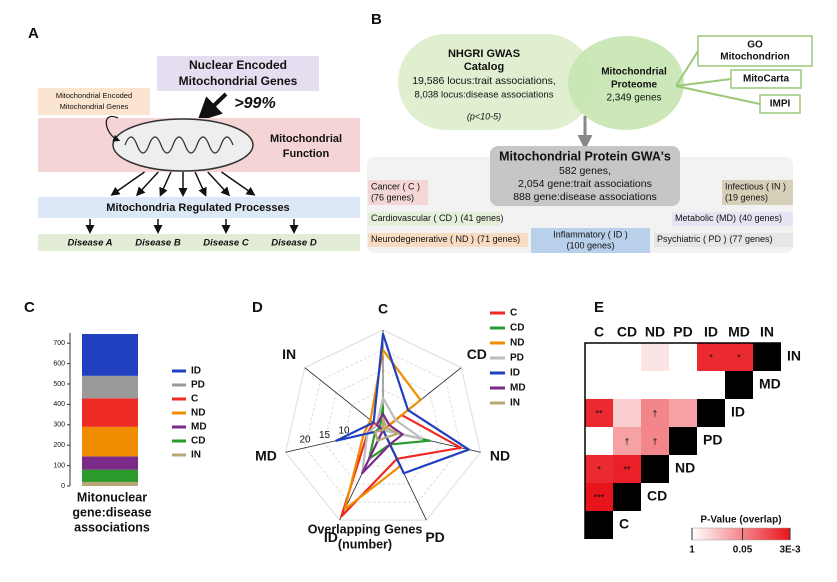 This screenshot has height=582, width=837. What do you see at coordinates (498, 239) in the screenshot?
I see `category-genes: (71 genes)` at bounding box center [498, 239].